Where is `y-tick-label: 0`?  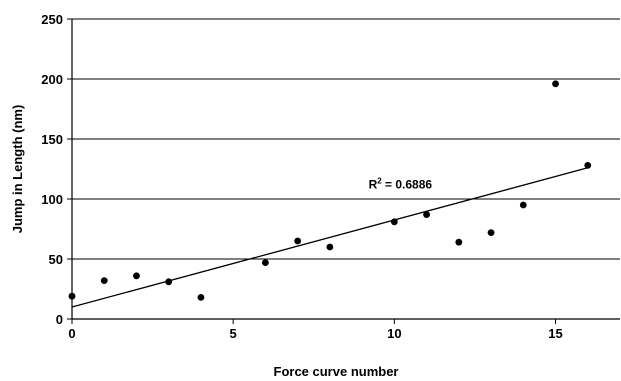 y-tick-label: 0 is located at coordinates (59, 319).